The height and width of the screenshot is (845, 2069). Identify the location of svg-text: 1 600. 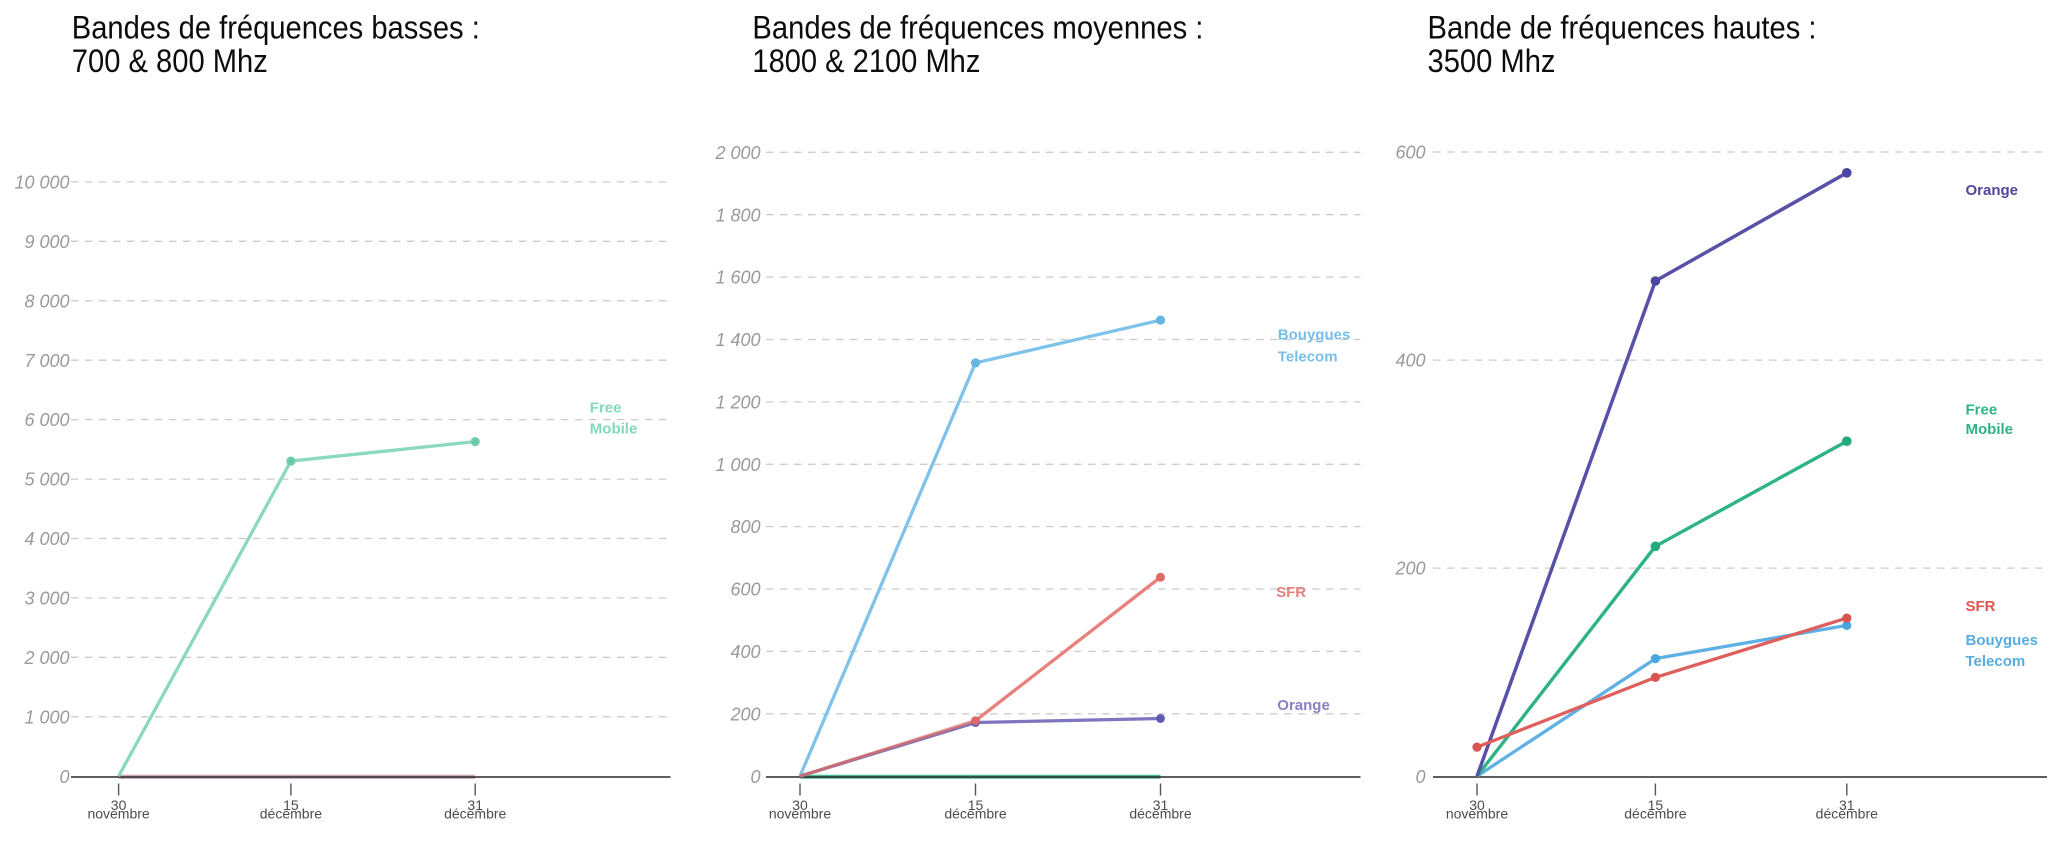
(737, 278).